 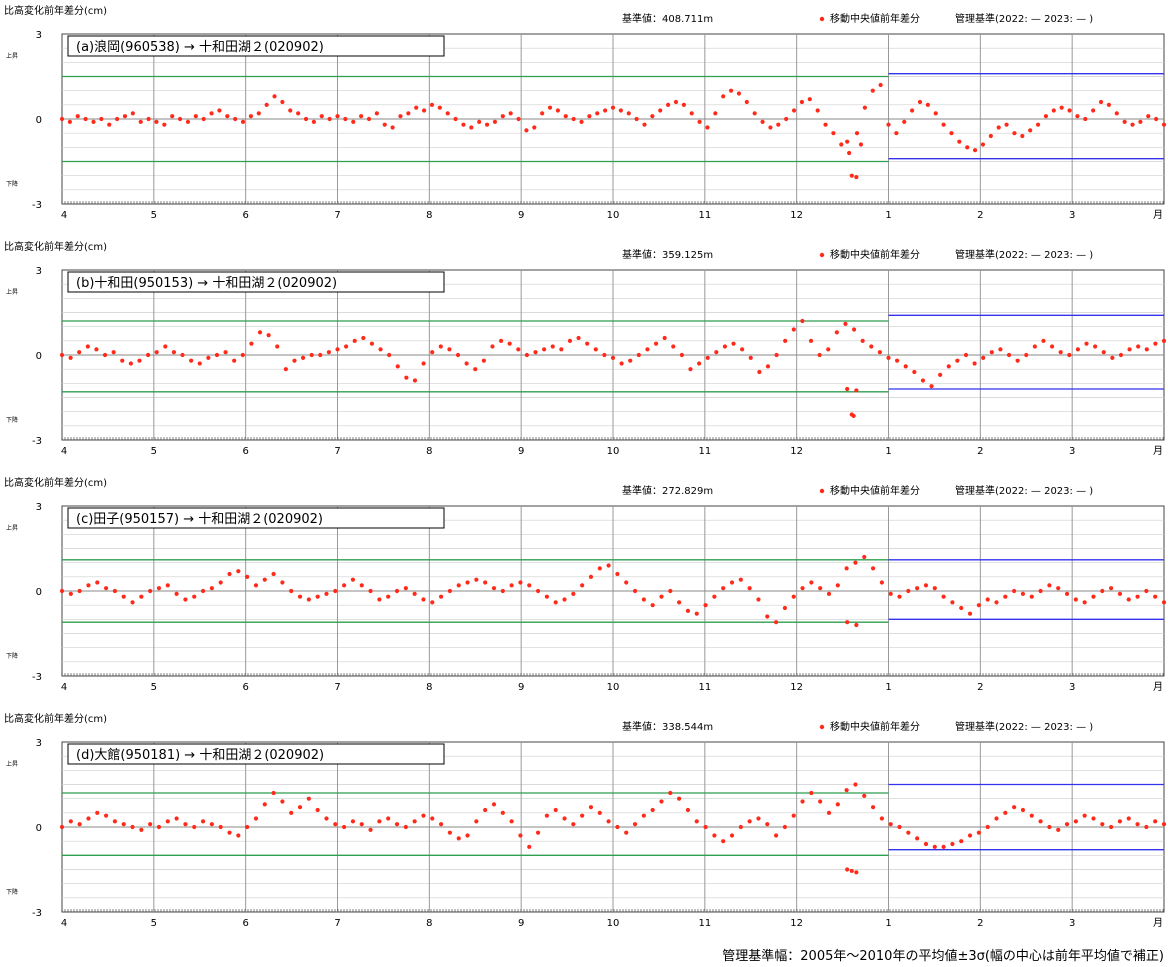 I want to click on panel-title-box, so click(x=256, y=46).